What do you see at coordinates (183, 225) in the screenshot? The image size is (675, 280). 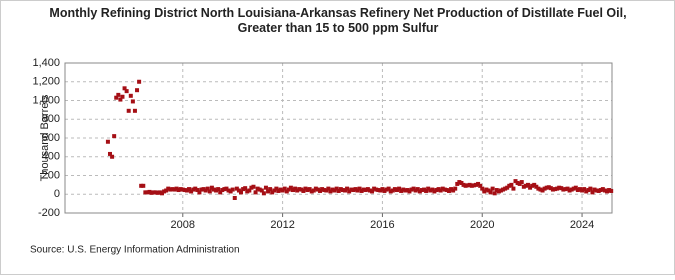 I see `x-tick-label: 2008` at bounding box center [183, 225].